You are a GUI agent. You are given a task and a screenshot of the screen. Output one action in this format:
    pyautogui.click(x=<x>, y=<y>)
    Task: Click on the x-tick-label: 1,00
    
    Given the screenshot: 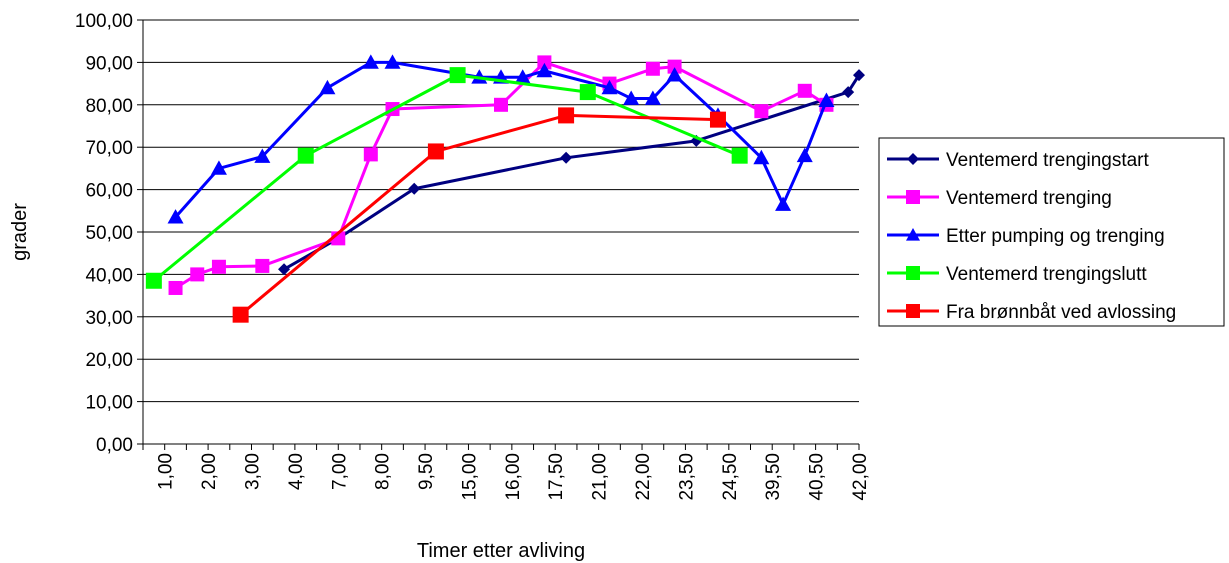 What is the action you would take?
    pyautogui.click(x=166, y=471)
    